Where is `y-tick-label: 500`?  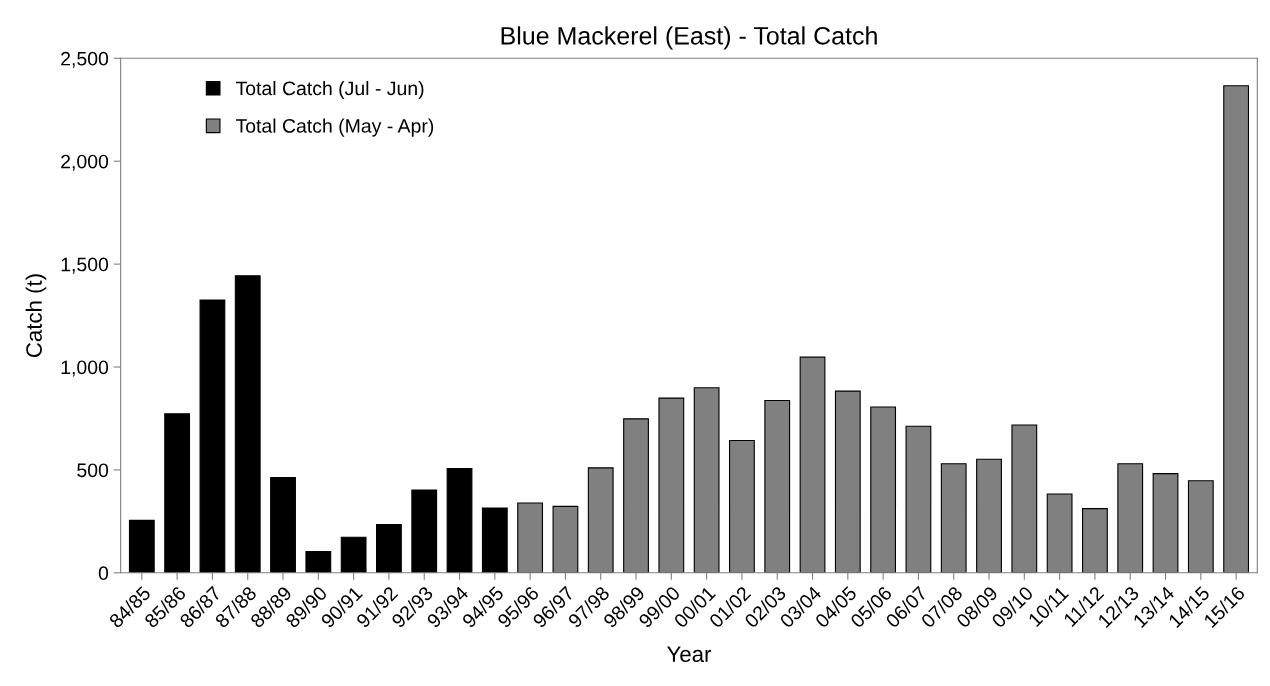 y-tick-label: 500 is located at coordinates (93, 470).